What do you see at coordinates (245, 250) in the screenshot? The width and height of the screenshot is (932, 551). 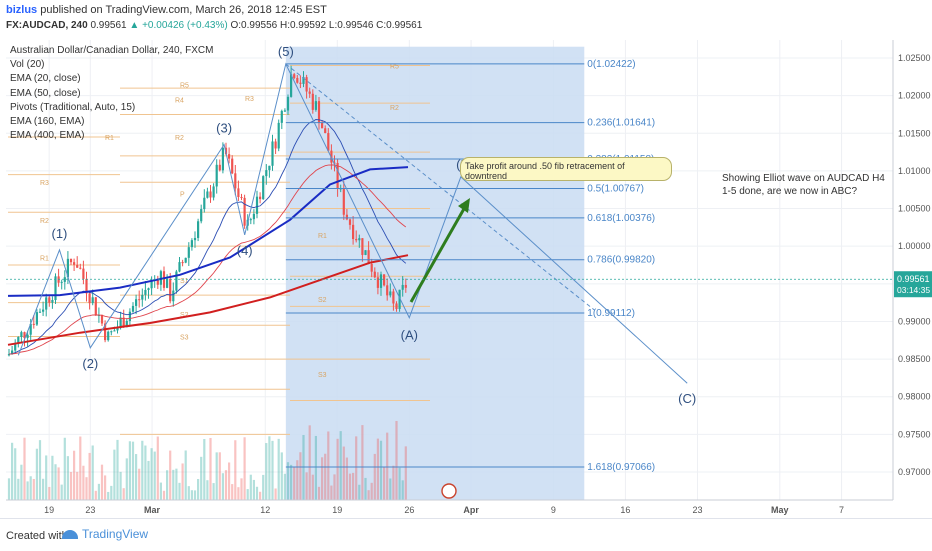 I see `wave-label-3: (4)` at bounding box center [245, 250].